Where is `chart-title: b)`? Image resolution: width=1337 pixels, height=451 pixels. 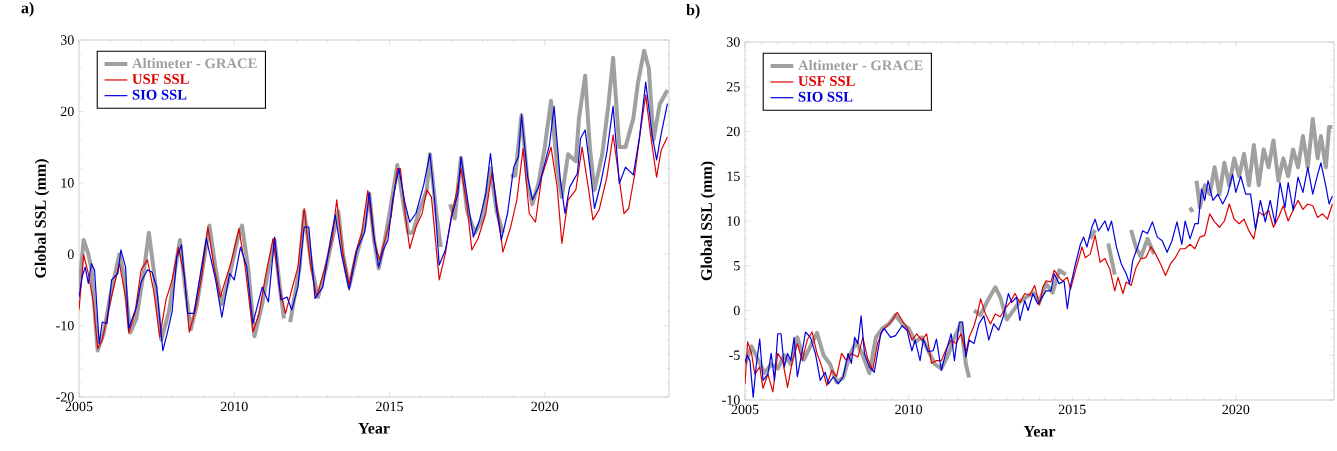
chart-title: b) is located at coordinates (693, 11).